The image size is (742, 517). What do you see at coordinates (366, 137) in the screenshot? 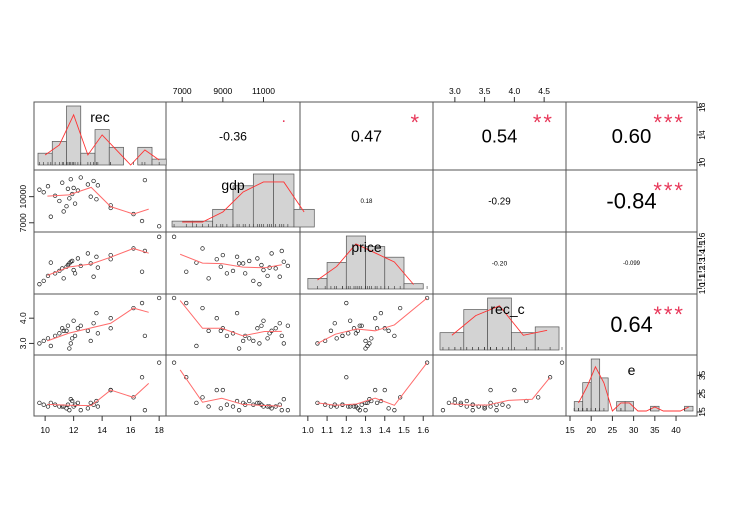
I see `correlation-value: 0.47` at bounding box center [366, 137].